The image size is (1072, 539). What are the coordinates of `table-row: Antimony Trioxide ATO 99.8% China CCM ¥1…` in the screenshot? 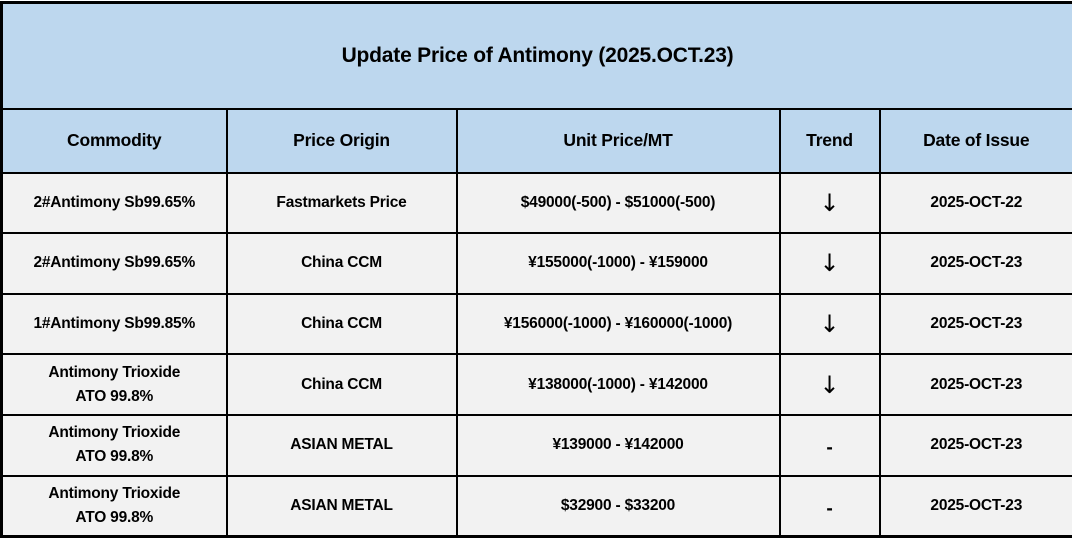 It's located at (536, 385).